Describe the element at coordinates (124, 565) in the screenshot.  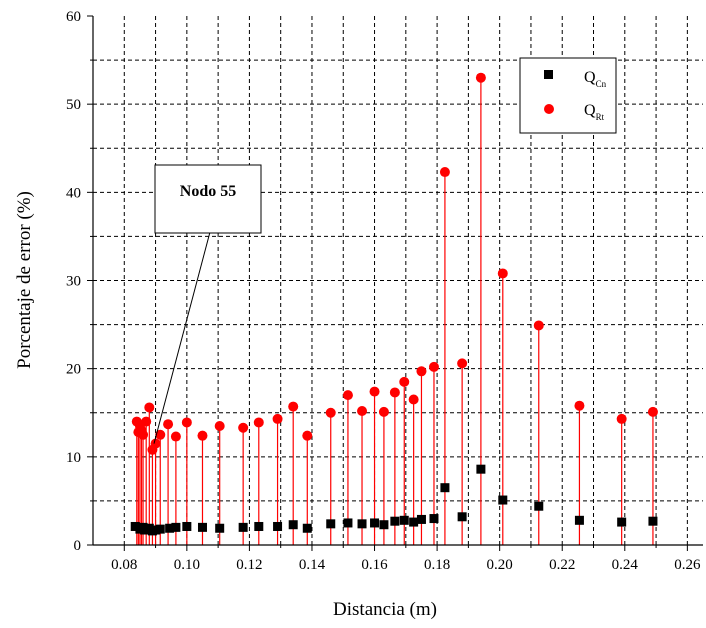
I see `x-tick-label: 0.08` at that location.